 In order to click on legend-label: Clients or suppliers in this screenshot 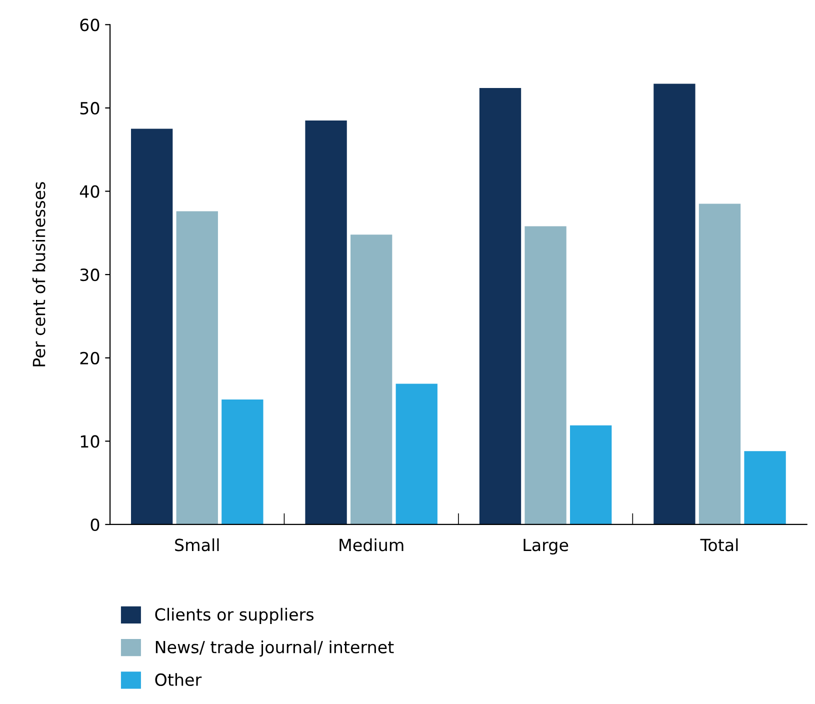, I will do `click(234, 616)`.